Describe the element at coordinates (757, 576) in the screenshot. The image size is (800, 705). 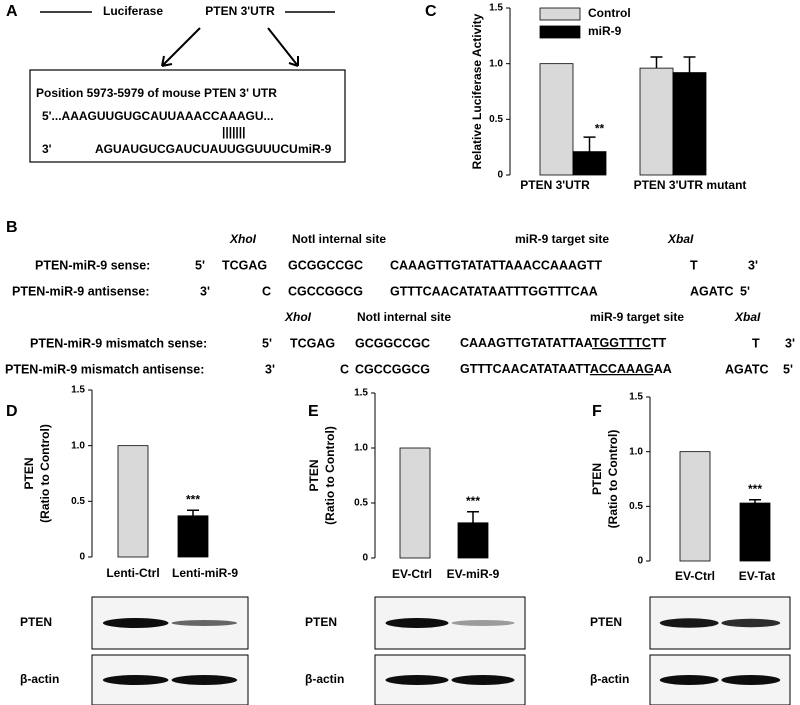
I see `x-tick-label: EV-Tat` at that location.